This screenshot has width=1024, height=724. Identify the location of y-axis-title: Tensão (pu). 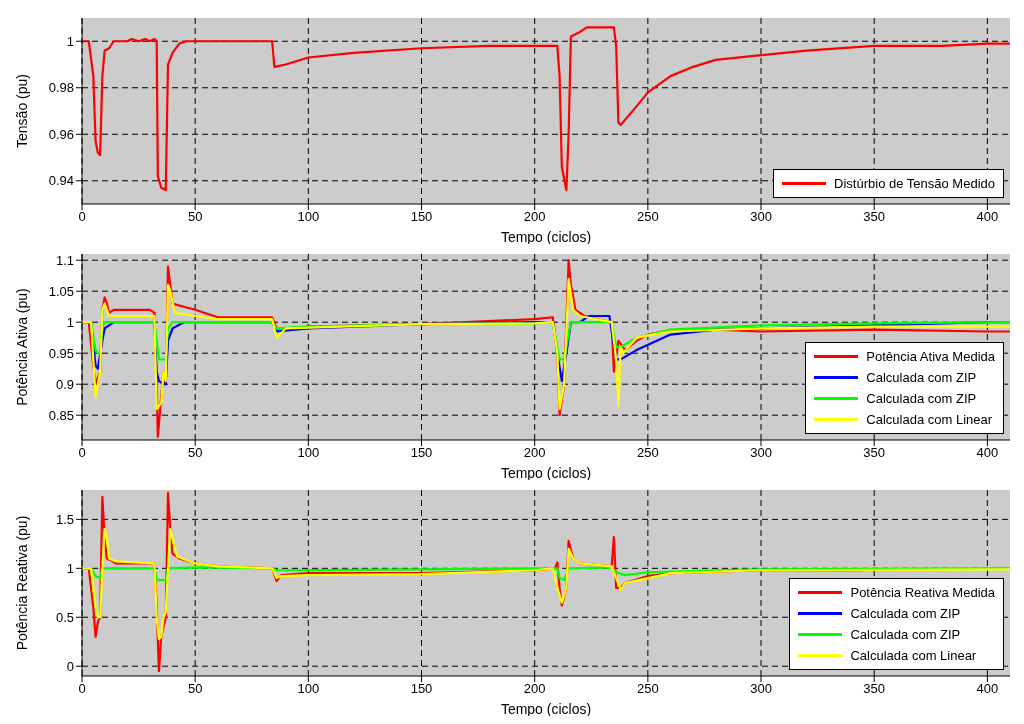
(21, 111).